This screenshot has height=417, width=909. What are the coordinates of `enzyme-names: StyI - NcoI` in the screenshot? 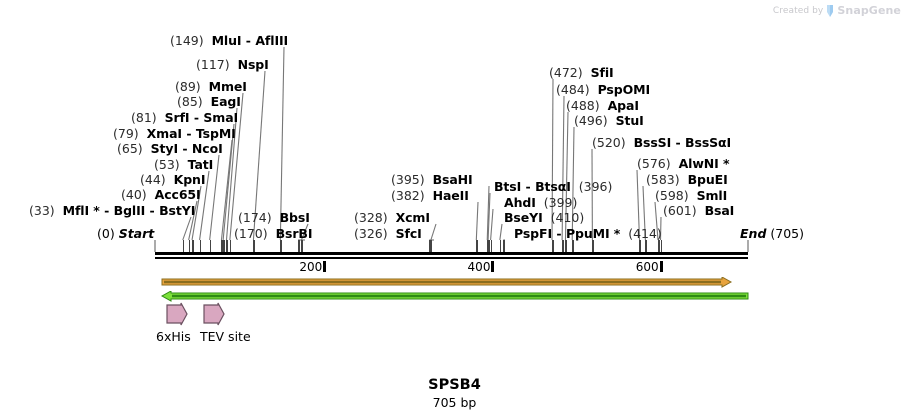 It's located at (187, 148).